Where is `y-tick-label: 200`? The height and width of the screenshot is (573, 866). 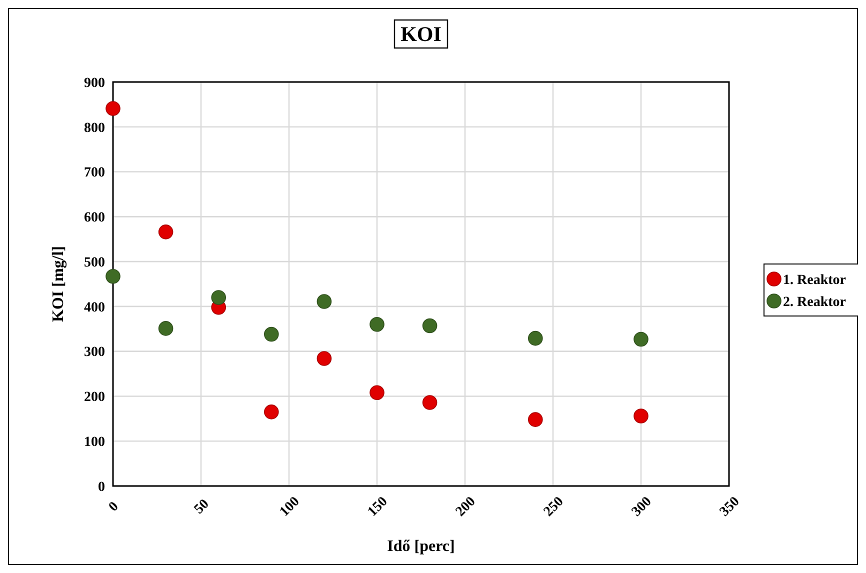 y-tick-label: 200 is located at coordinates (94, 398).